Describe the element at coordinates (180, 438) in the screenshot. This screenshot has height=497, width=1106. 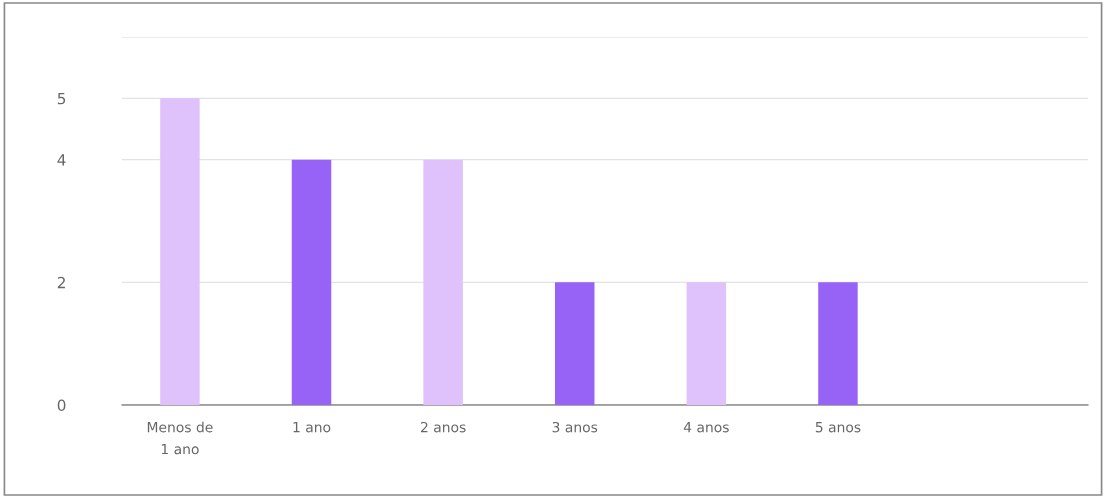
I see `x-tick-label: Menos de 1 ano` at that location.